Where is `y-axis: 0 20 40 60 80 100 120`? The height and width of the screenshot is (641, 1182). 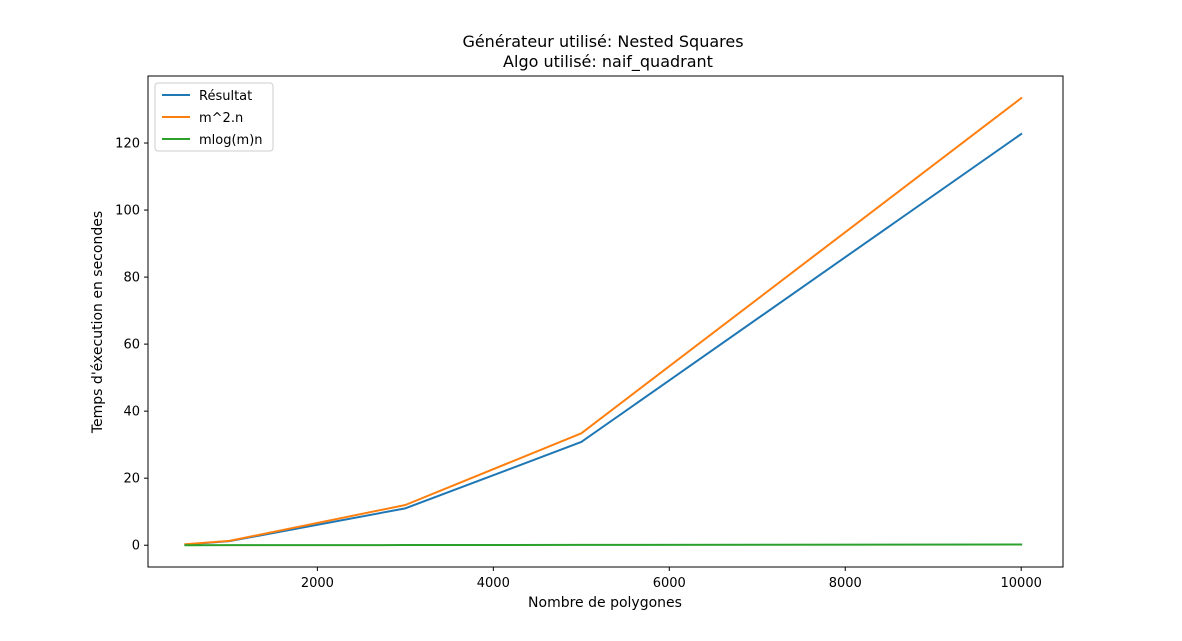 y-axis: 0 20 40 60 80 100 120 is located at coordinates (131, 345).